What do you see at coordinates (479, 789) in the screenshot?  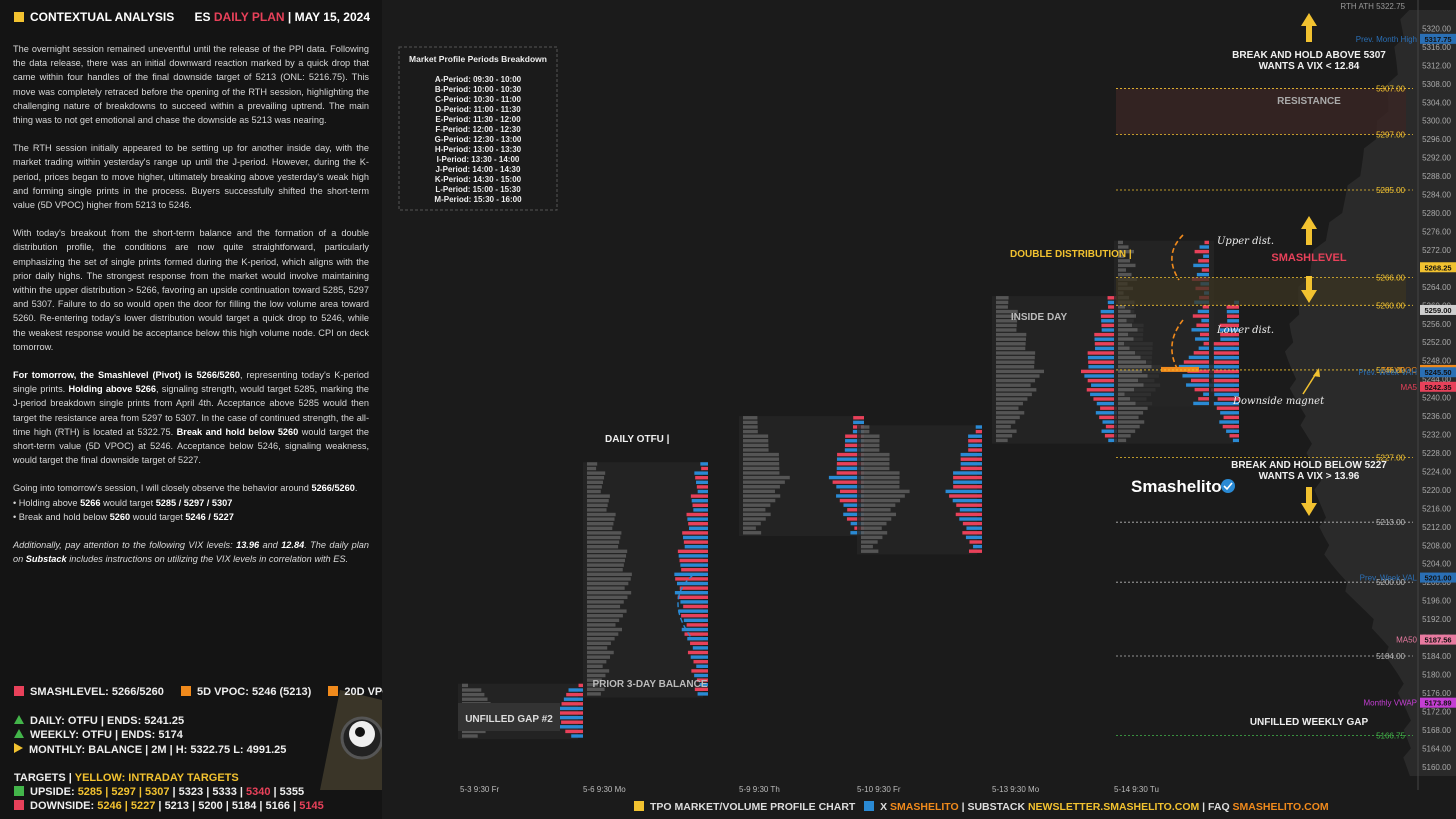 I see `x-tick-label: 5-3 9:30 Fr` at bounding box center [479, 789].